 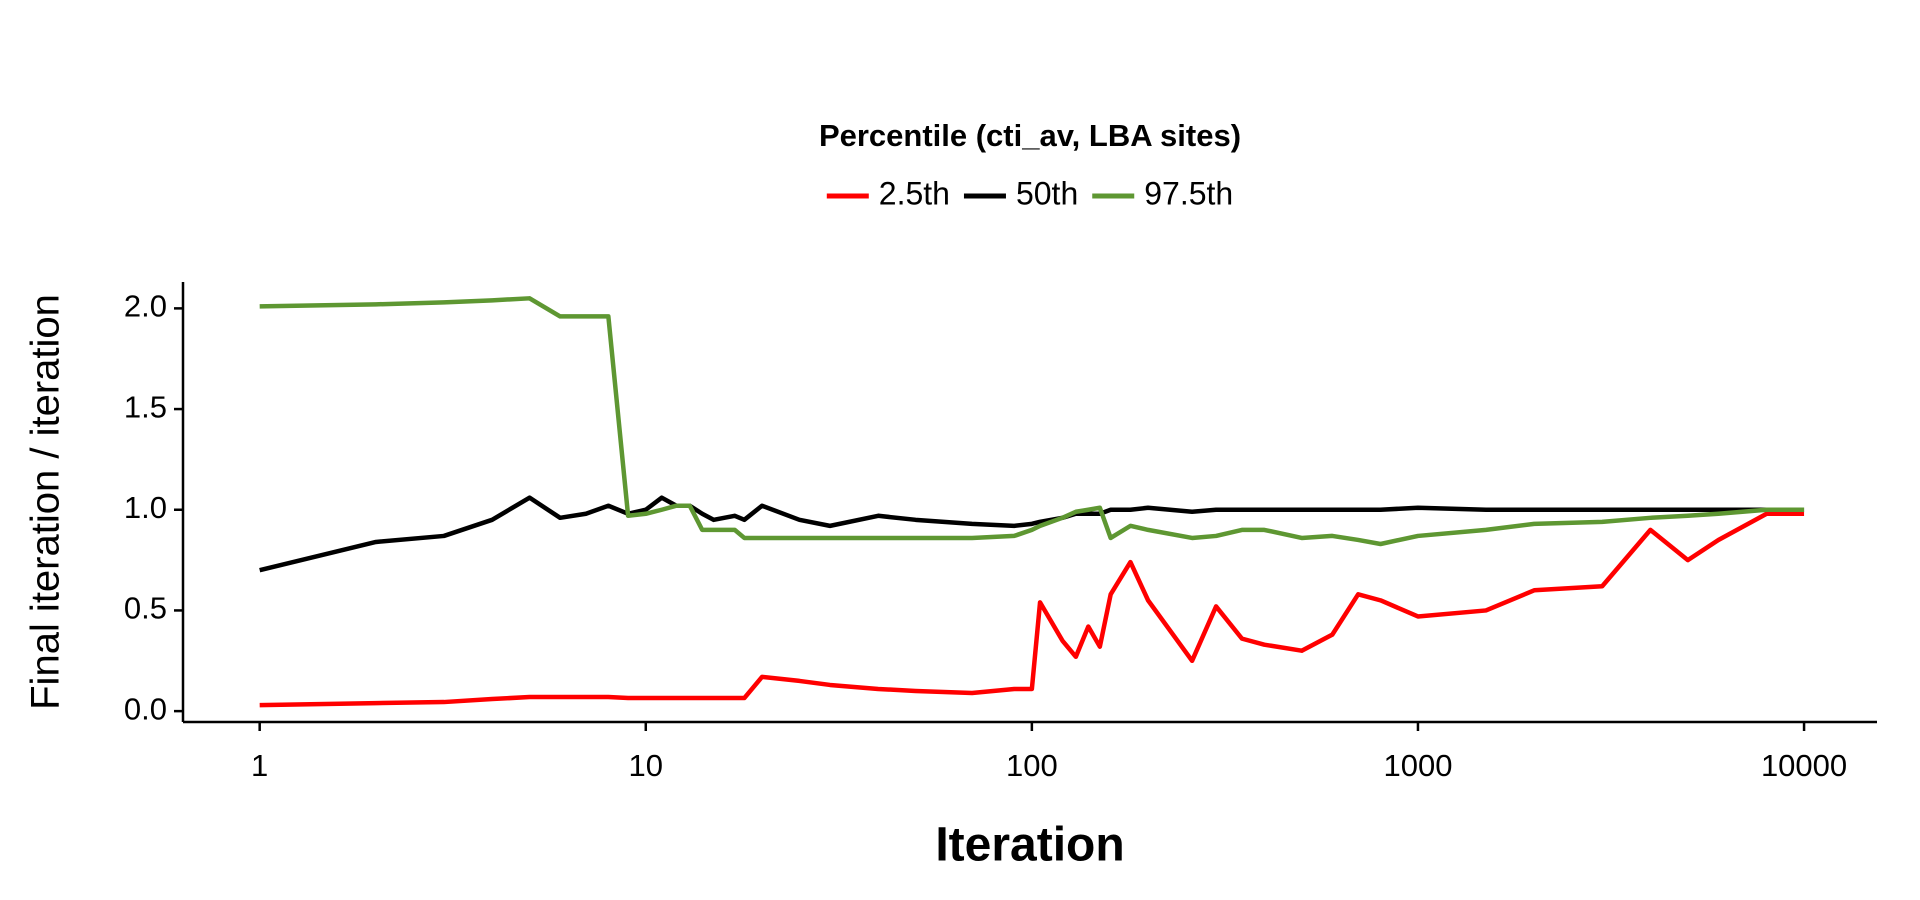 I want to click on series-line, so click(x=1032, y=534).